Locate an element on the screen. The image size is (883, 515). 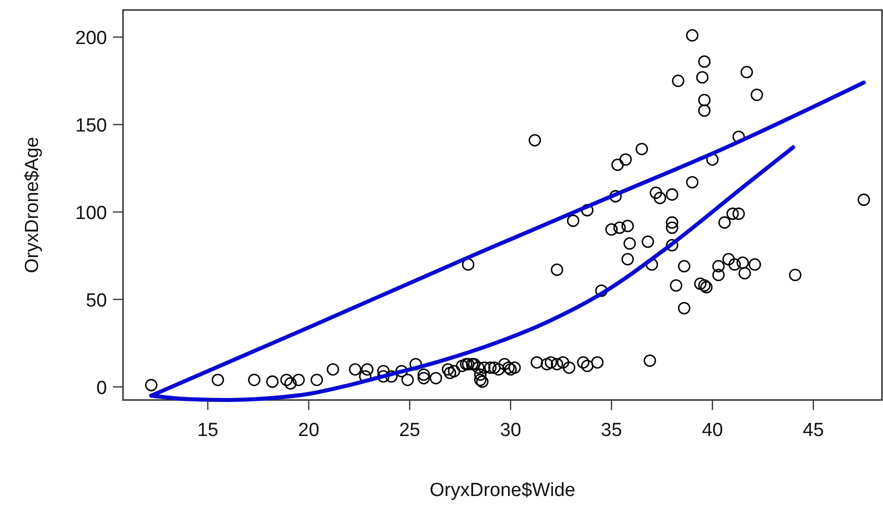
x-tick-label: 30 is located at coordinates (511, 430).